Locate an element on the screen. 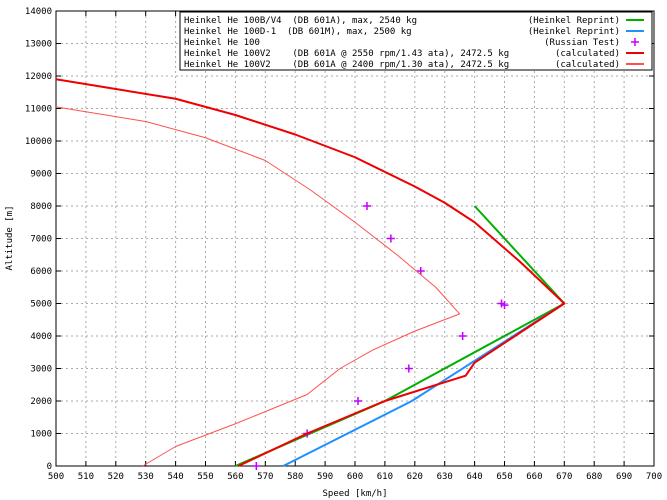 Image resolution: width=667 pixels, height=500 pixels. y-tick-label: 8000 is located at coordinates (41, 207).